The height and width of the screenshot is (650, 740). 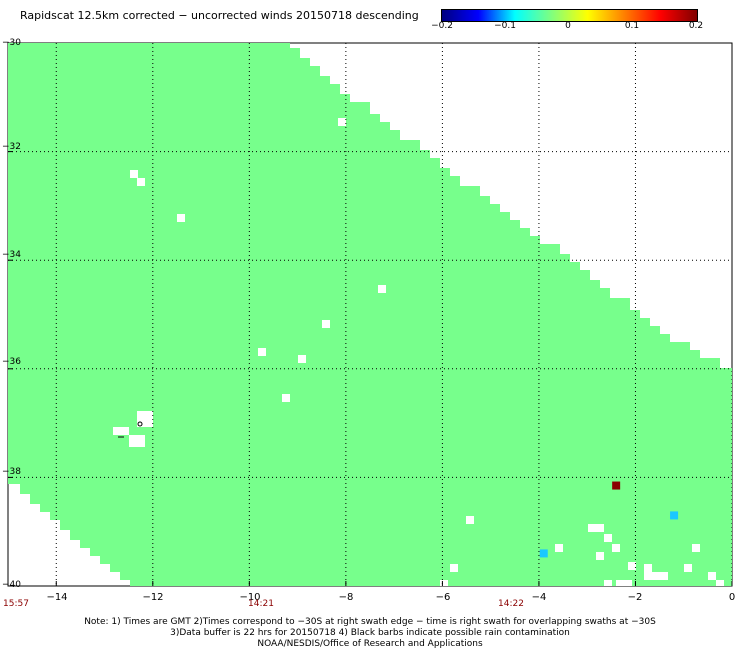 What do you see at coordinates (511, 604) in the screenshot?
I see `swath-time: 14:22` at bounding box center [511, 604].